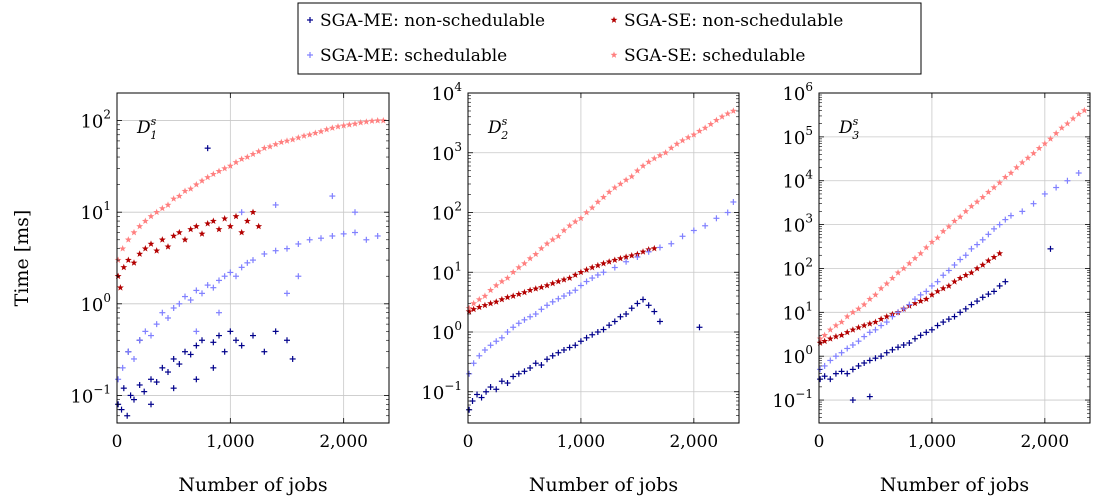  Describe the element at coordinates (797, 267) in the screenshot. I see `y-tick-label: 10²` at that location.